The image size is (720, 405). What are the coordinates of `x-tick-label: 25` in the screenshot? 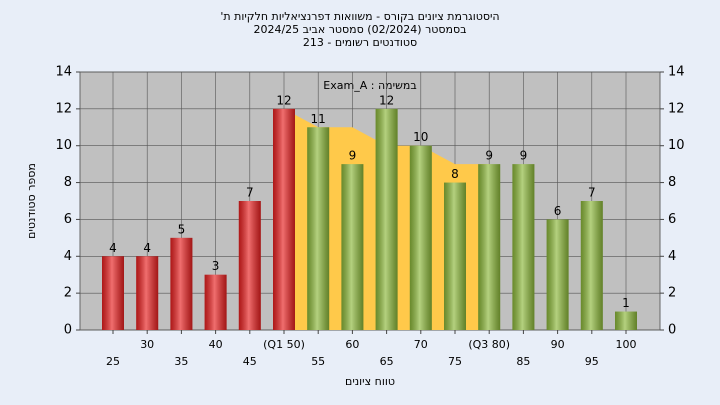 It's located at (113, 361).